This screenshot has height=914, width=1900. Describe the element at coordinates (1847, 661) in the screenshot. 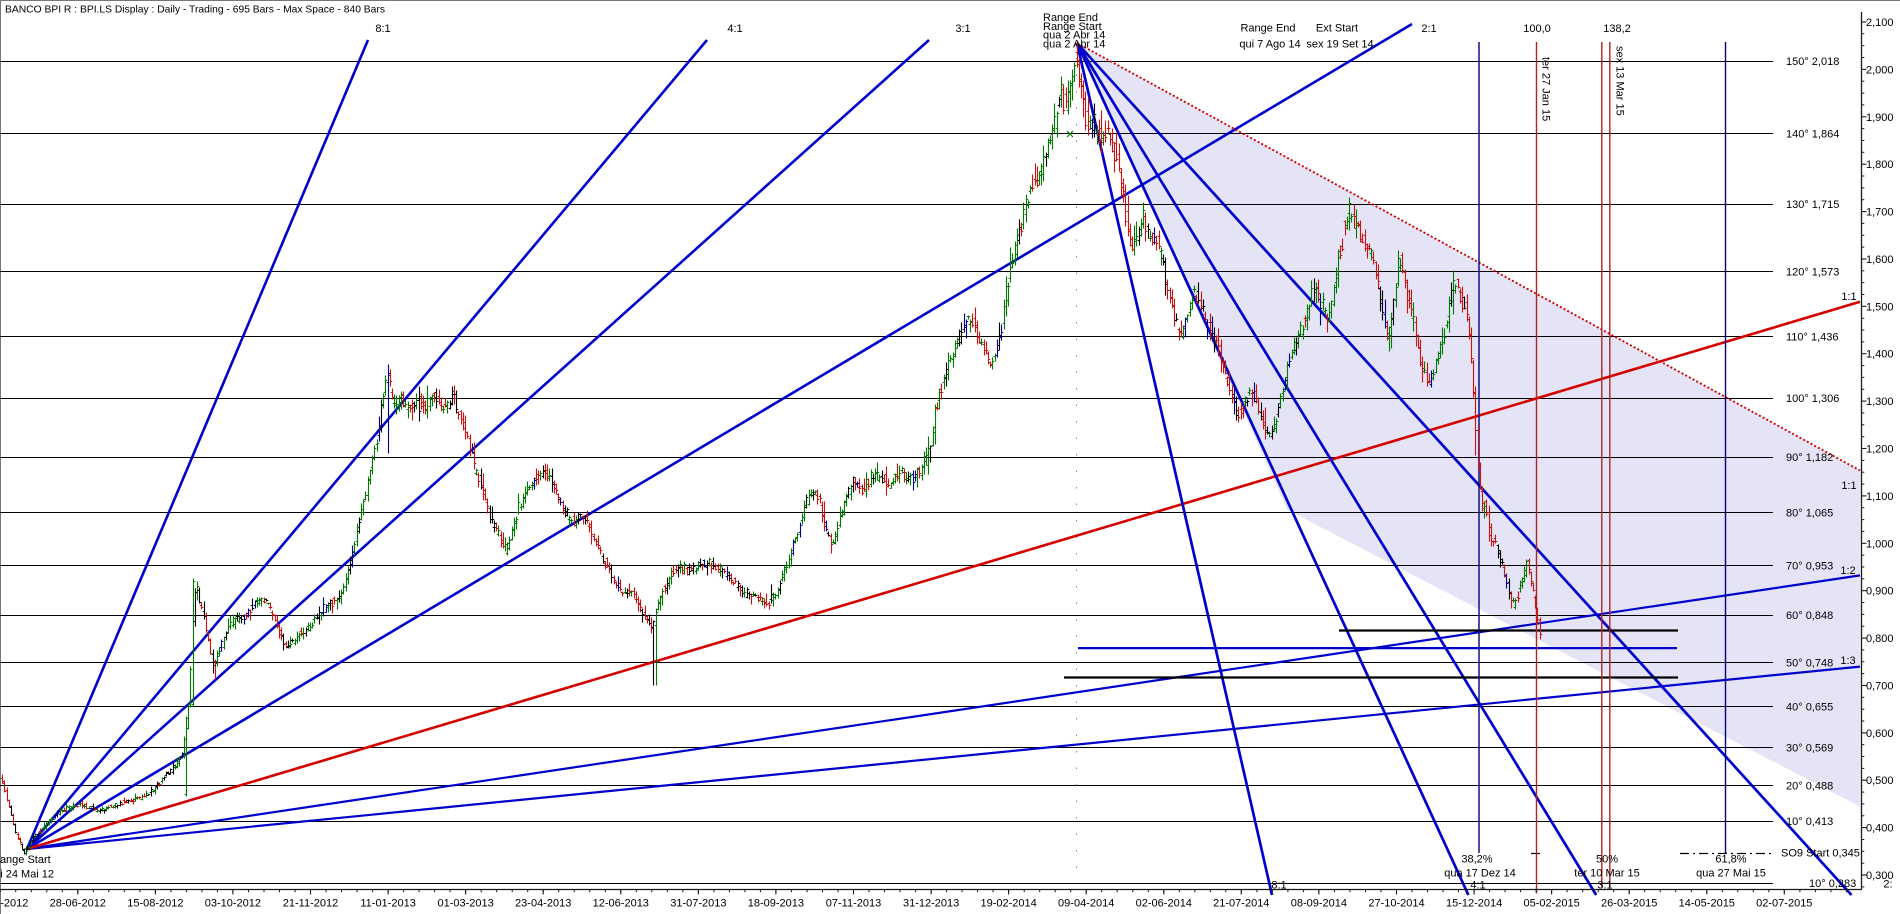

I see `svg-text: 1:3` at that location.